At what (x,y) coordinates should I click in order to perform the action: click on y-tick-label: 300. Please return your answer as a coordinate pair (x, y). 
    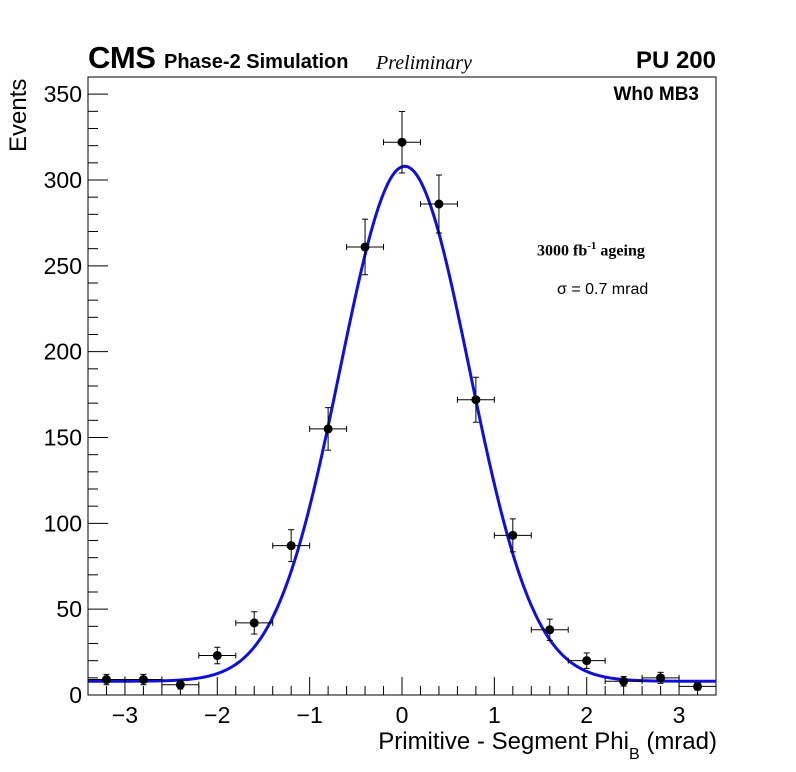
    Looking at the image, I should click on (63, 180).